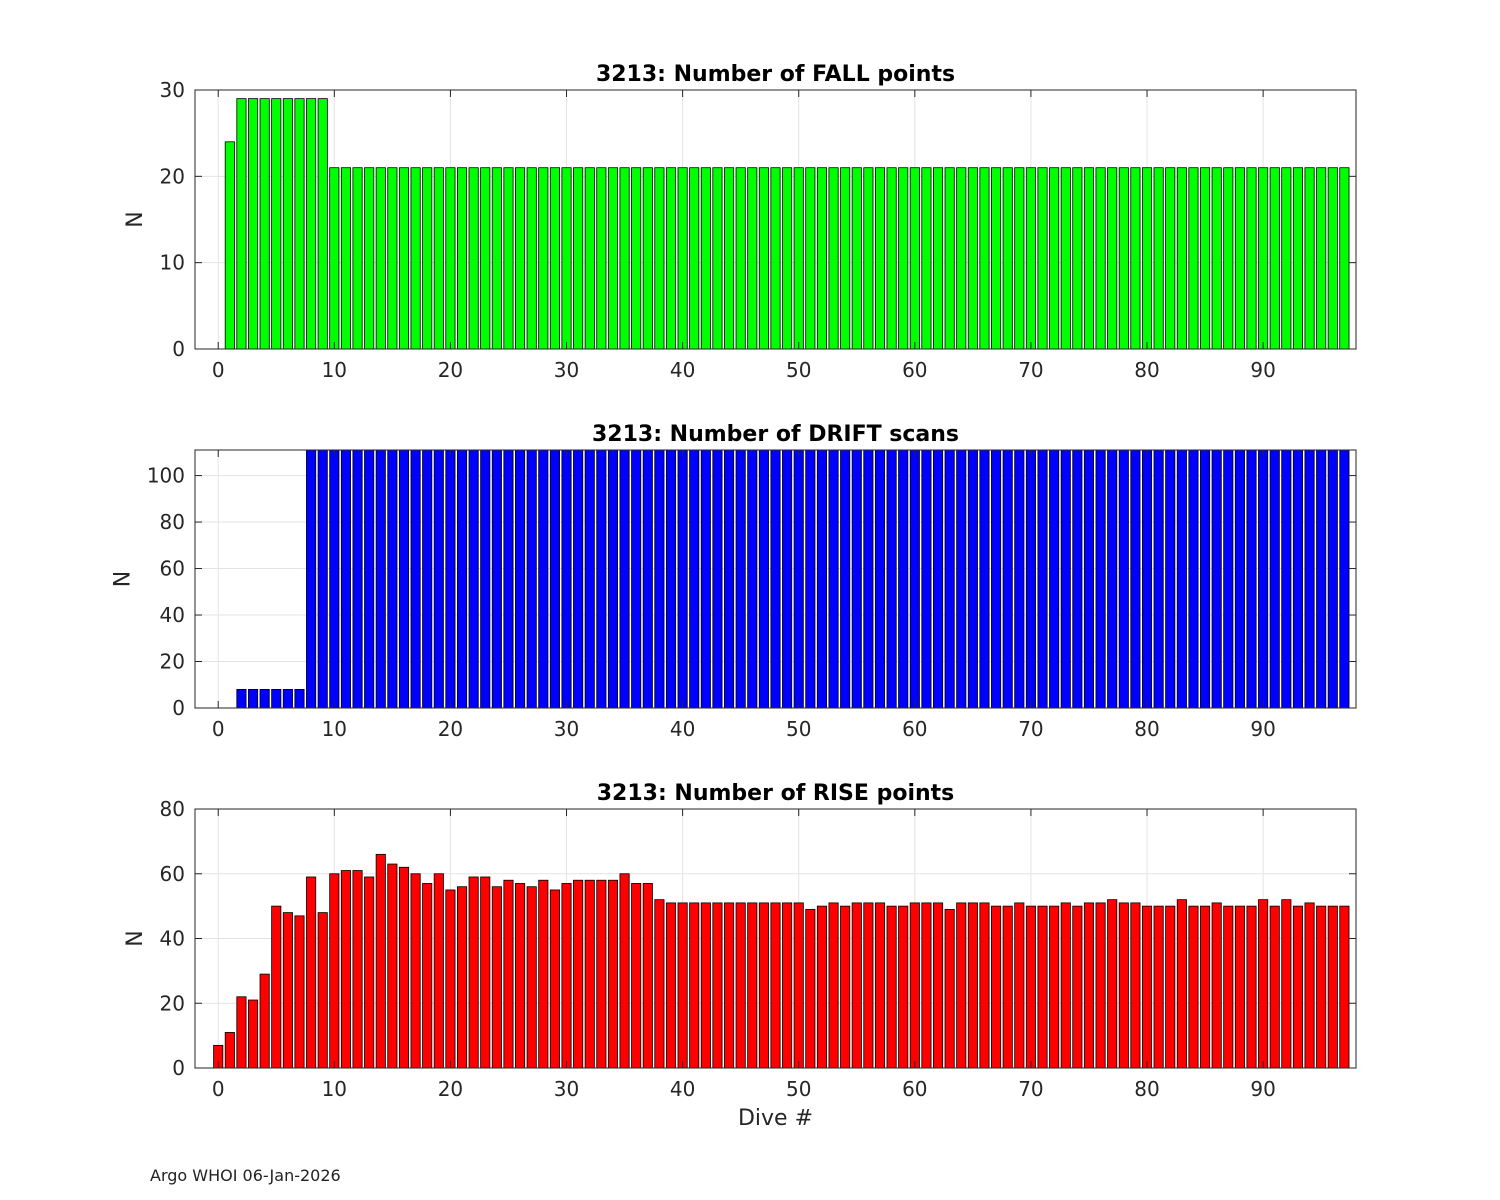  I want to click on x-tick-label: 20, so click(450, 729).